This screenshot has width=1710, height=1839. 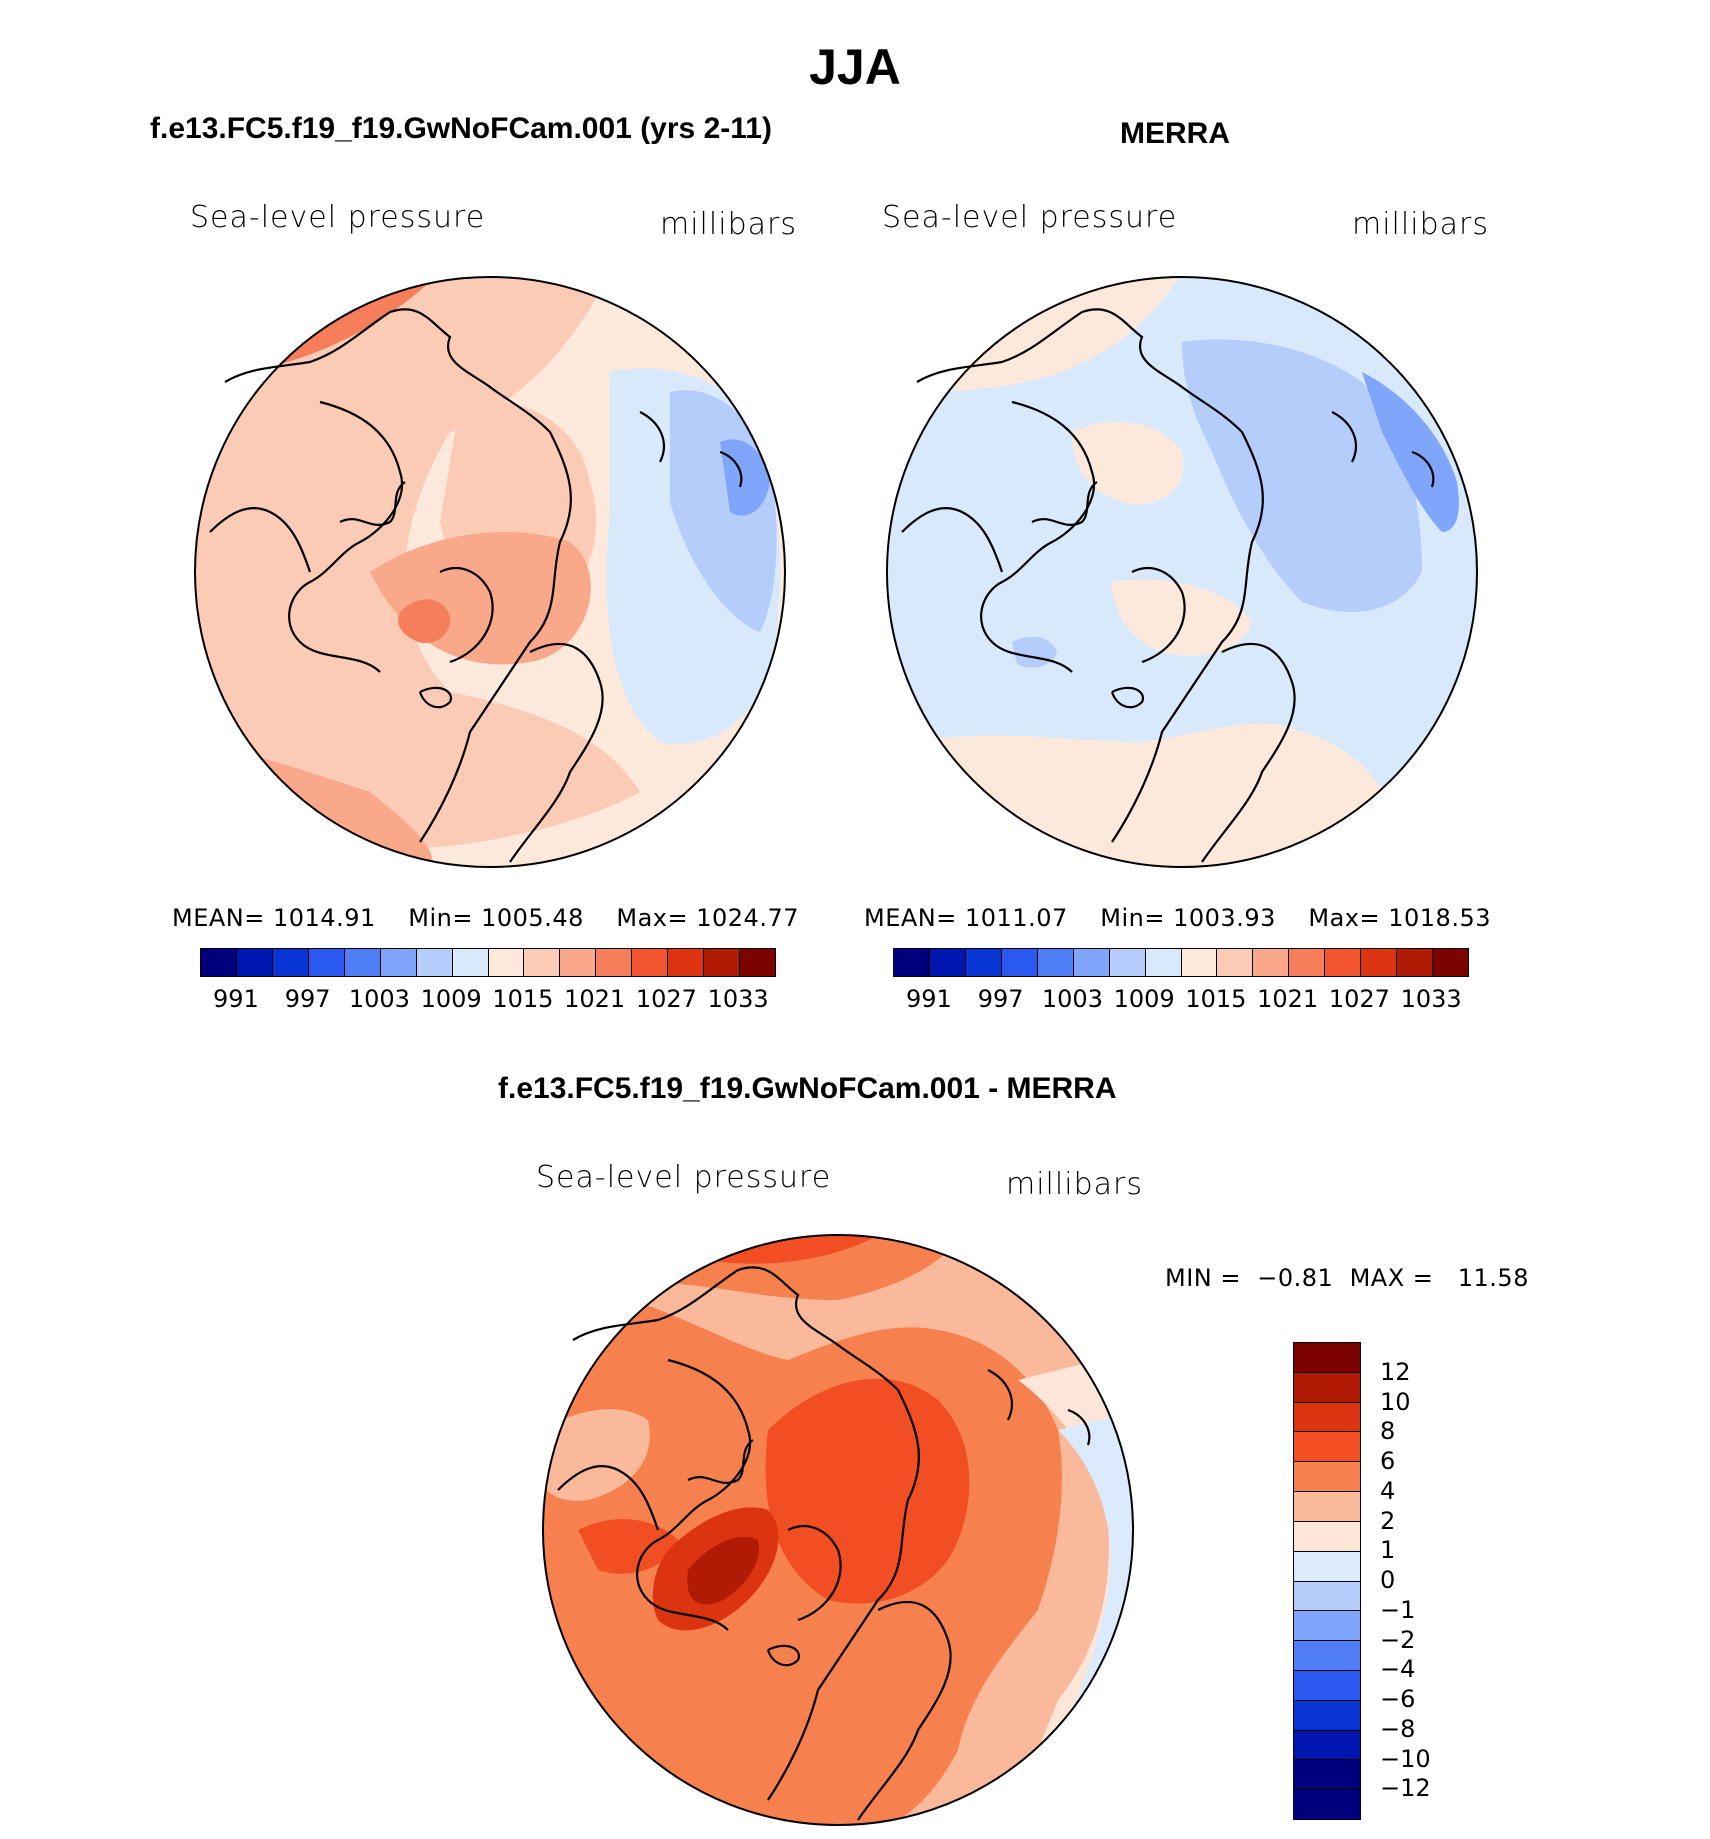 I want to click on model-units-label: millibars, so click(x=728, y=224).